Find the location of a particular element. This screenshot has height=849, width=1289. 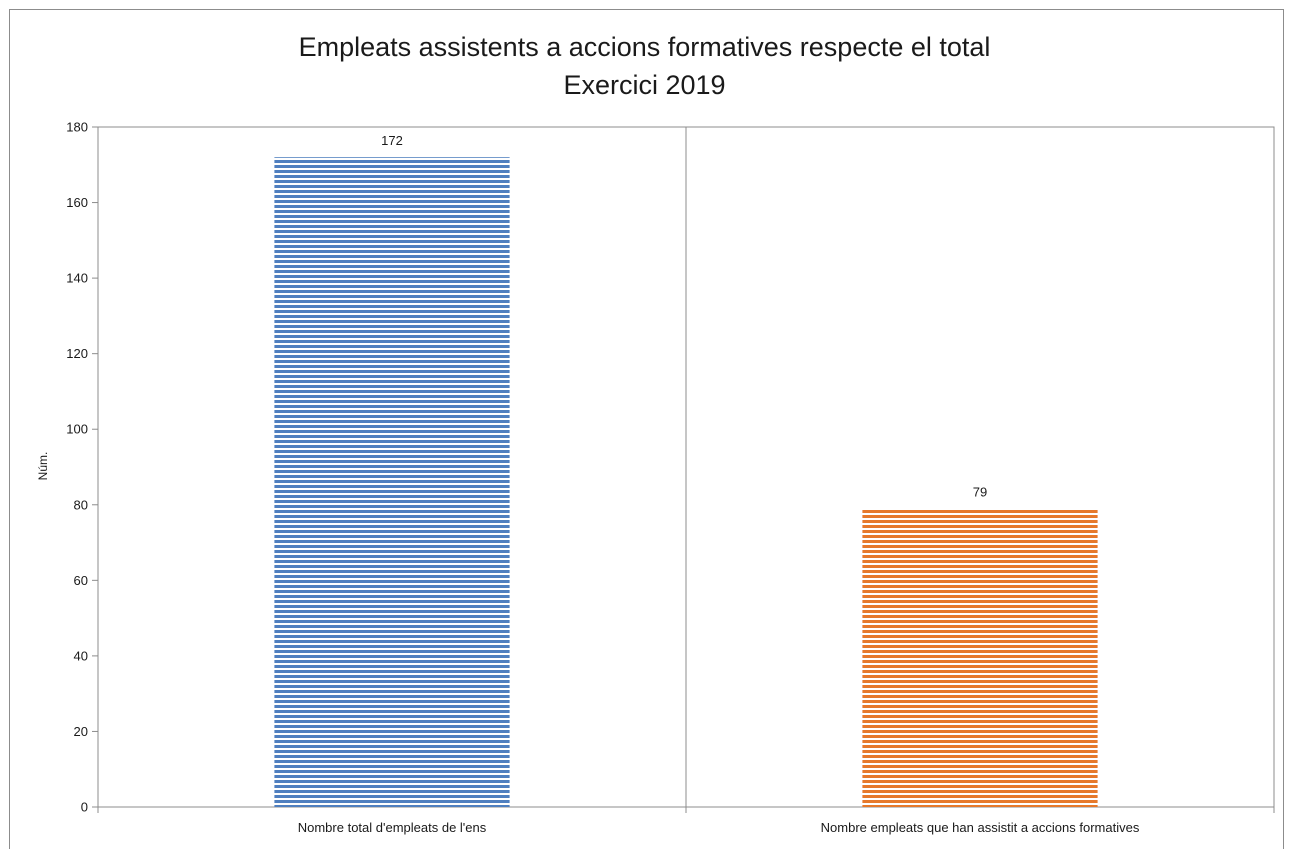

y-tick-label: 160 is located at coordinates (77, 202).